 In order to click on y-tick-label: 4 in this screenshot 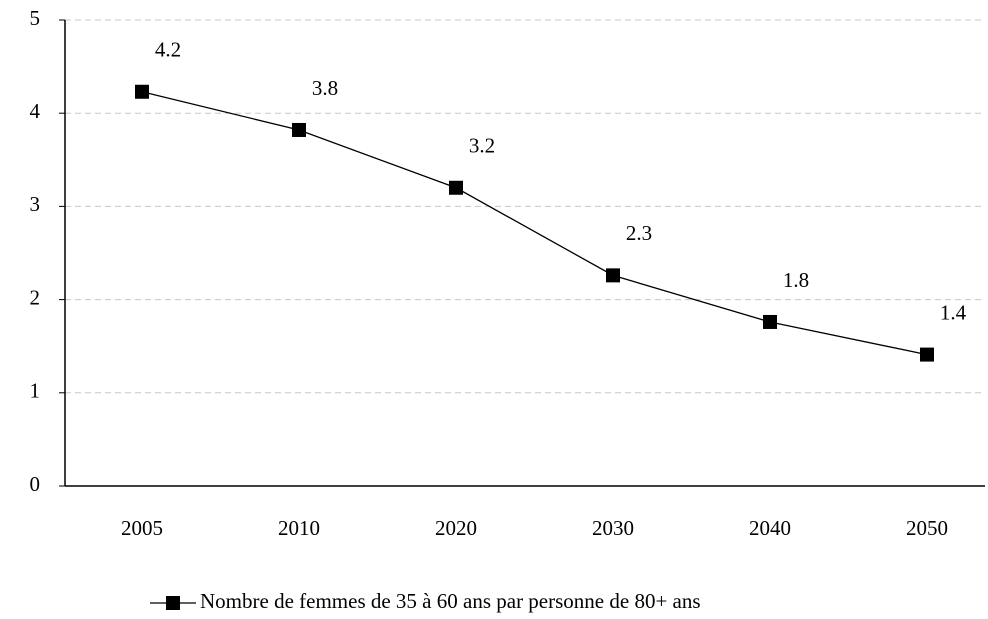, I will do `click(35, 111)`.